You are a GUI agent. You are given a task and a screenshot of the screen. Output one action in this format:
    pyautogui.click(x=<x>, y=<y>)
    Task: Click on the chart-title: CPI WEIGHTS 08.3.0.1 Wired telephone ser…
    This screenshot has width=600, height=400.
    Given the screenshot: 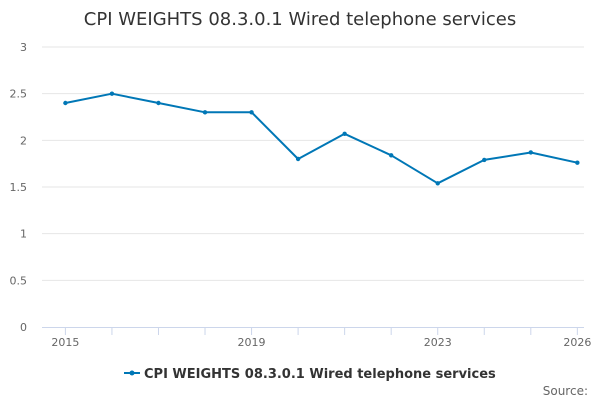 What is the action you would take?
    pyautogui.click(x=300, y=19)
    